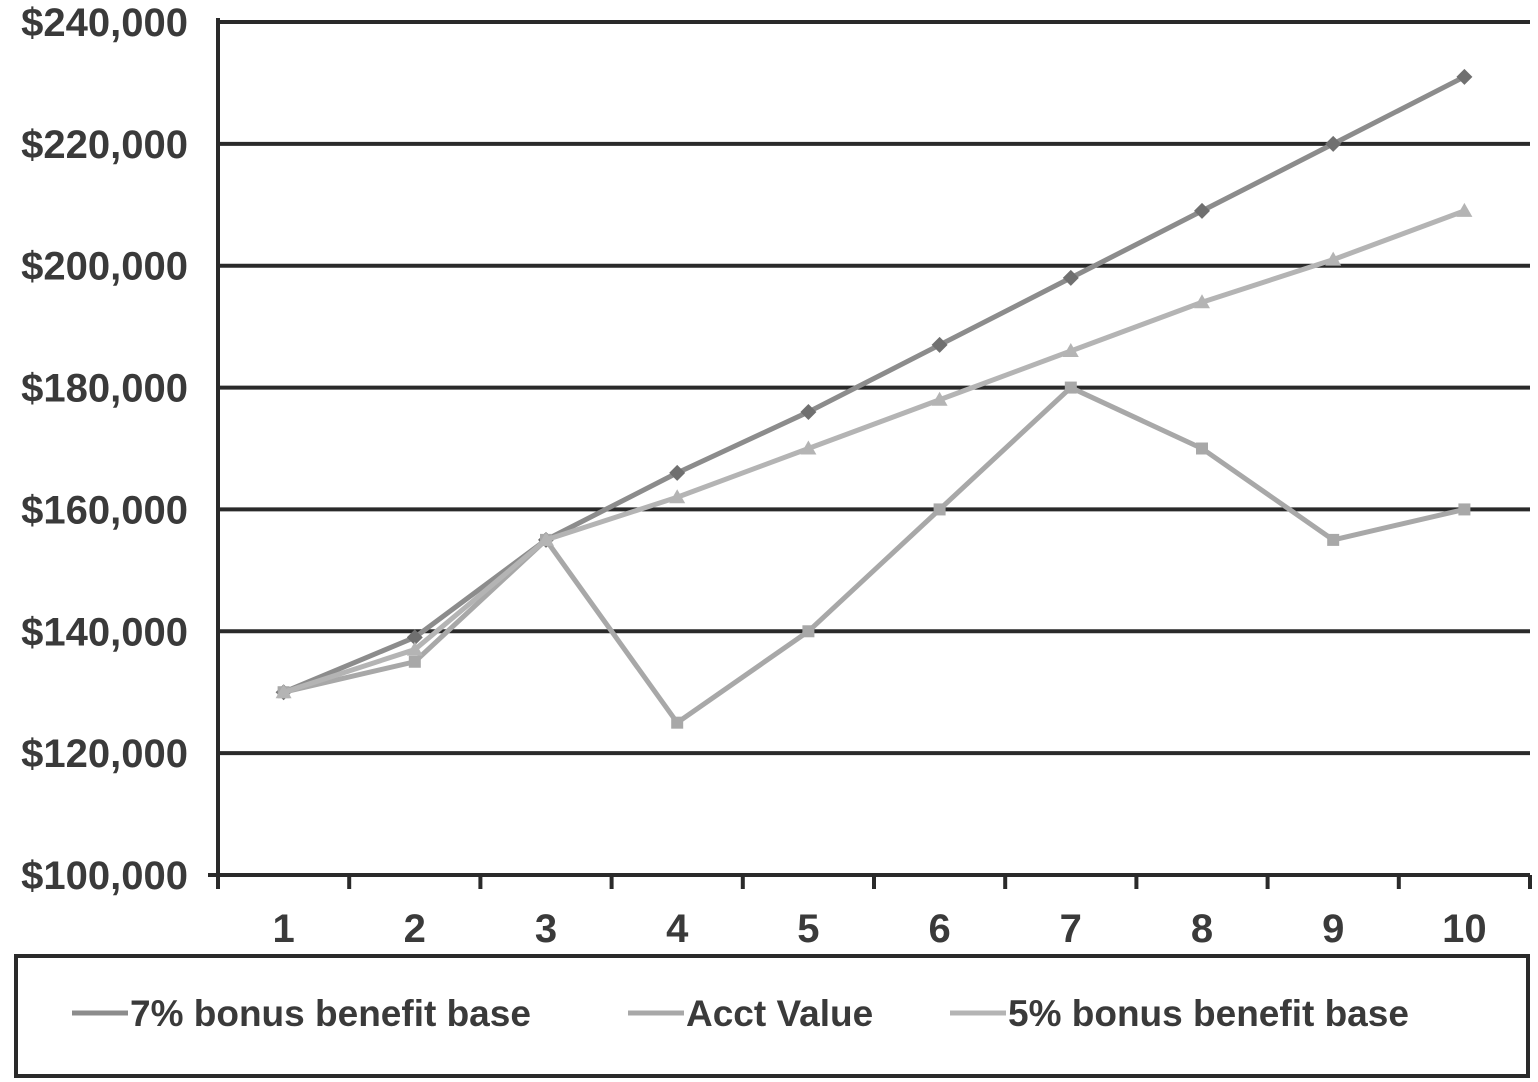 This screenshot has height=1082, width=1538. Describe the element at coordinates (415, 929) in the screenshot. I see `x-tick-label: 2` at that location.